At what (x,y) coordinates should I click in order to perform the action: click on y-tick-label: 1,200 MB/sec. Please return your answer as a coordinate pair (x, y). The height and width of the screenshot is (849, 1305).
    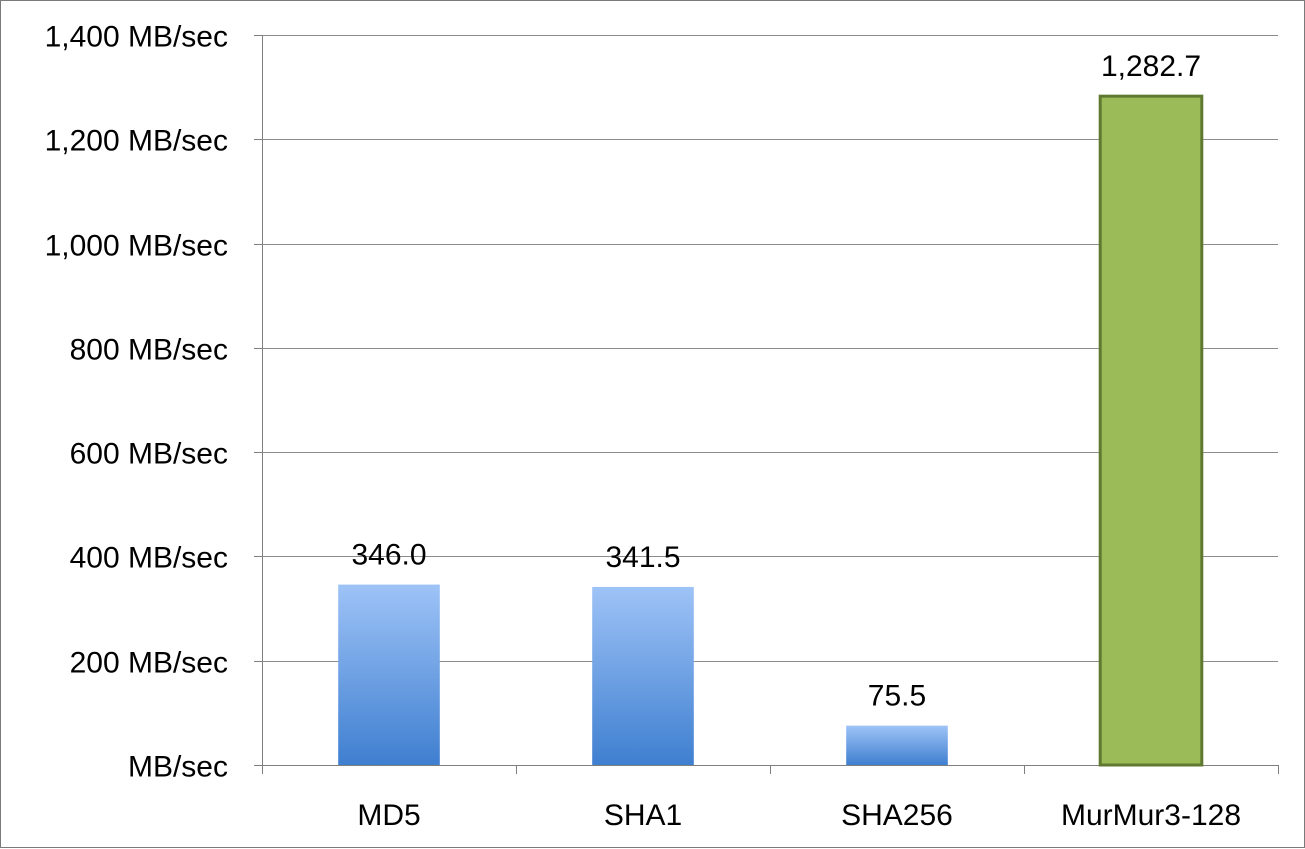
    Looking at the image, I should click on (136, 141).